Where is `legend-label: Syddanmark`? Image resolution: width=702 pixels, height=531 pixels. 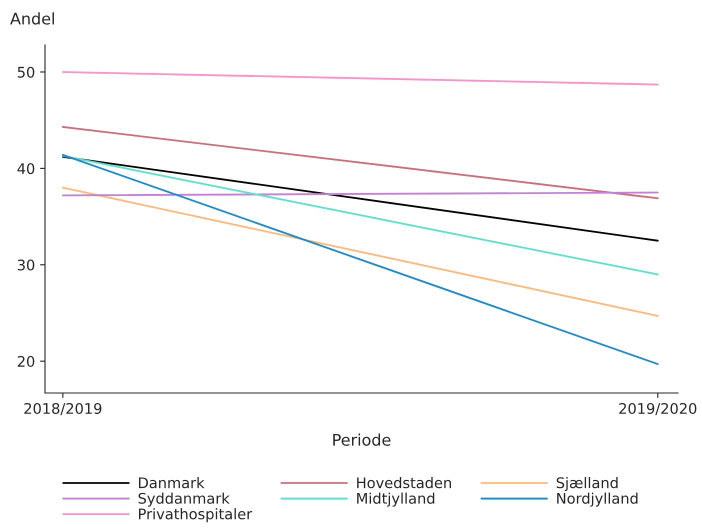 legend-label: Syddanmark is located at coordinates (184, 499).